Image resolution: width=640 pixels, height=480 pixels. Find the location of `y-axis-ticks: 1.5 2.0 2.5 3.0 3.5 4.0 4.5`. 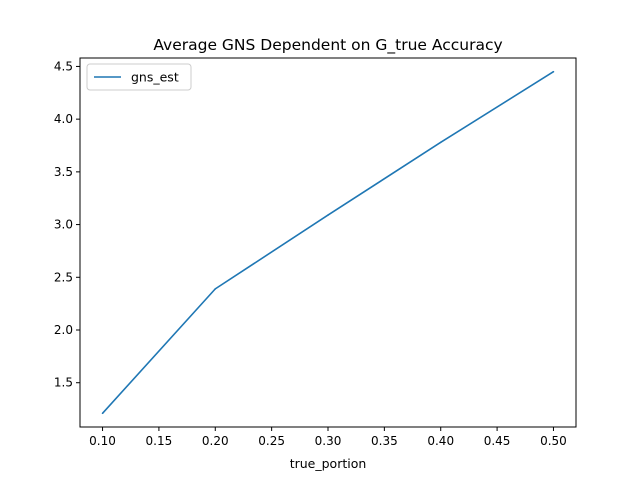

y-axis-ticks: 1.5 2.0 2.5 3.0 3.5 4.0 4.5 is located at coordinates (67, 224).